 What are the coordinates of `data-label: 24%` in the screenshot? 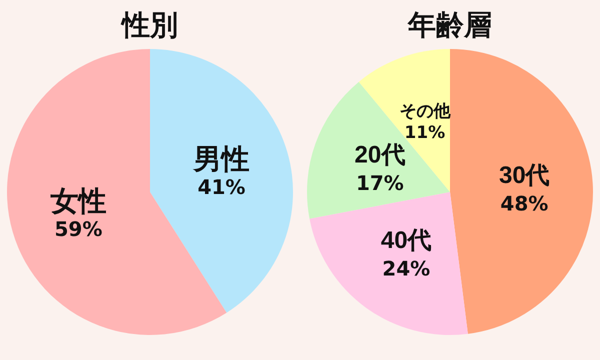 It's located at (406, 268).